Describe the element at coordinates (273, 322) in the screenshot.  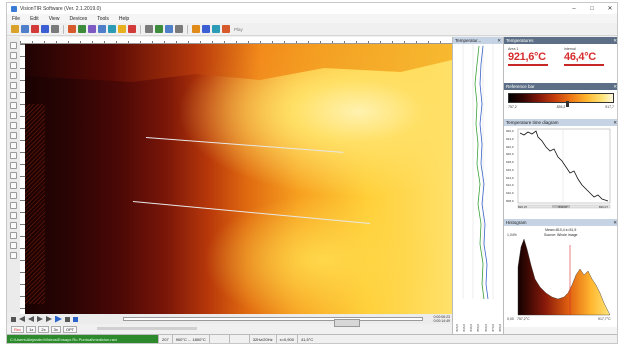
I see `timeline-track` at that location.